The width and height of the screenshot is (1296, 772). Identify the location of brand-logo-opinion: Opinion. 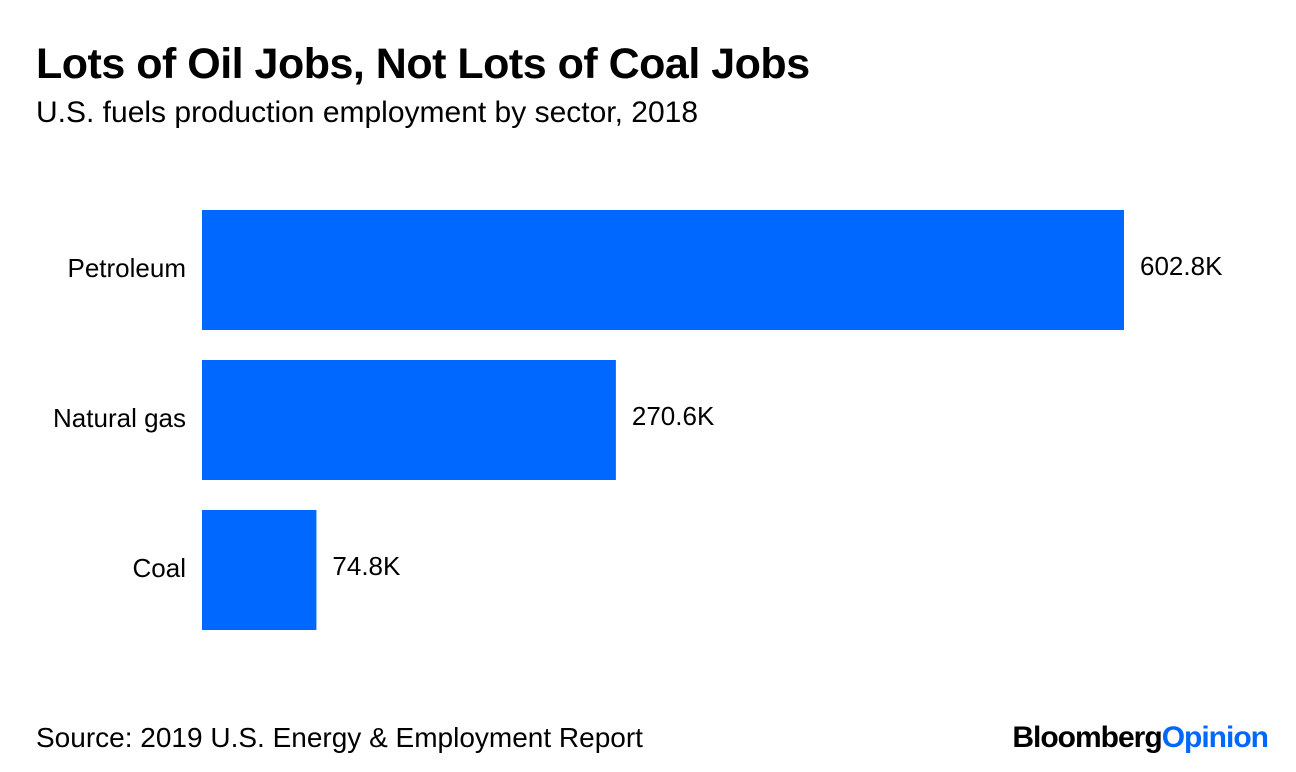
(1215, 737).